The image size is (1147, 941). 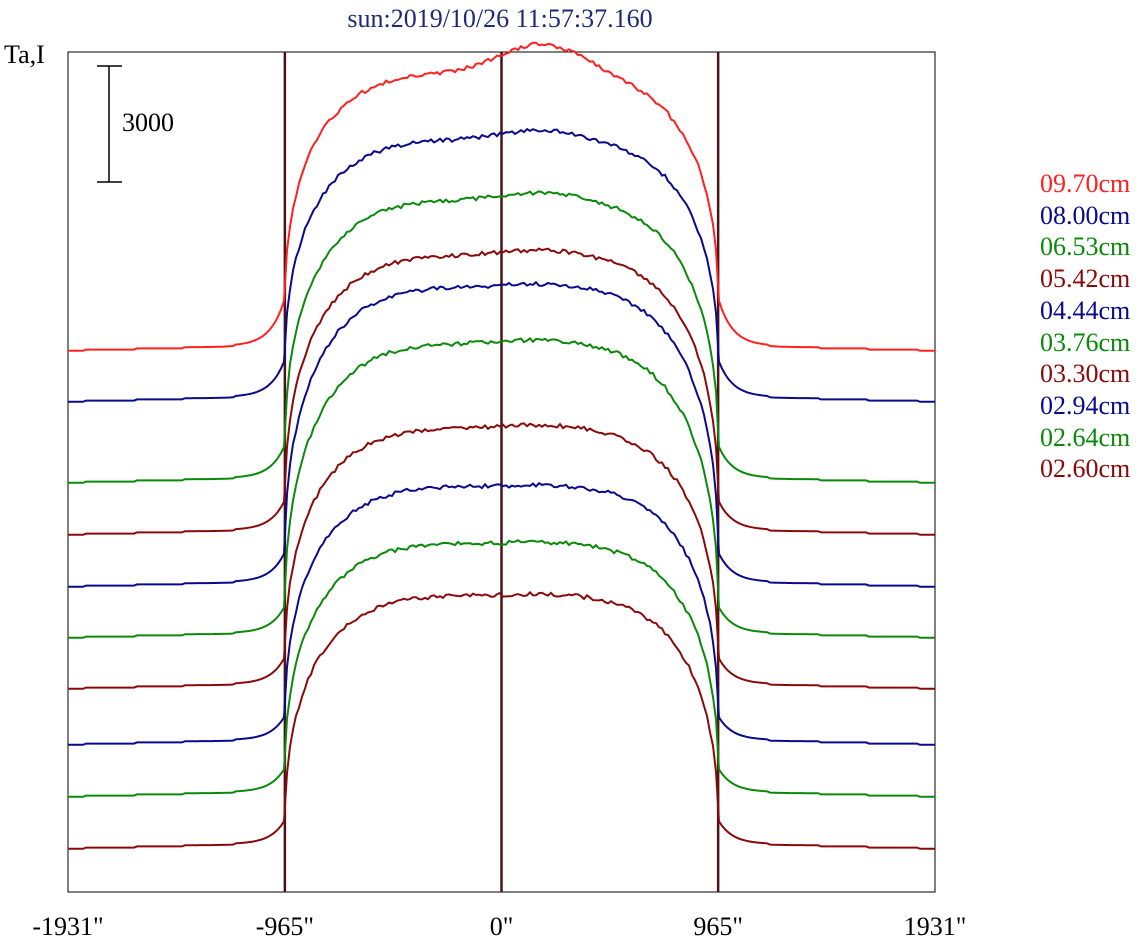 I want to click on legend-item: 05.42cm, so click(x=1085, y=279).